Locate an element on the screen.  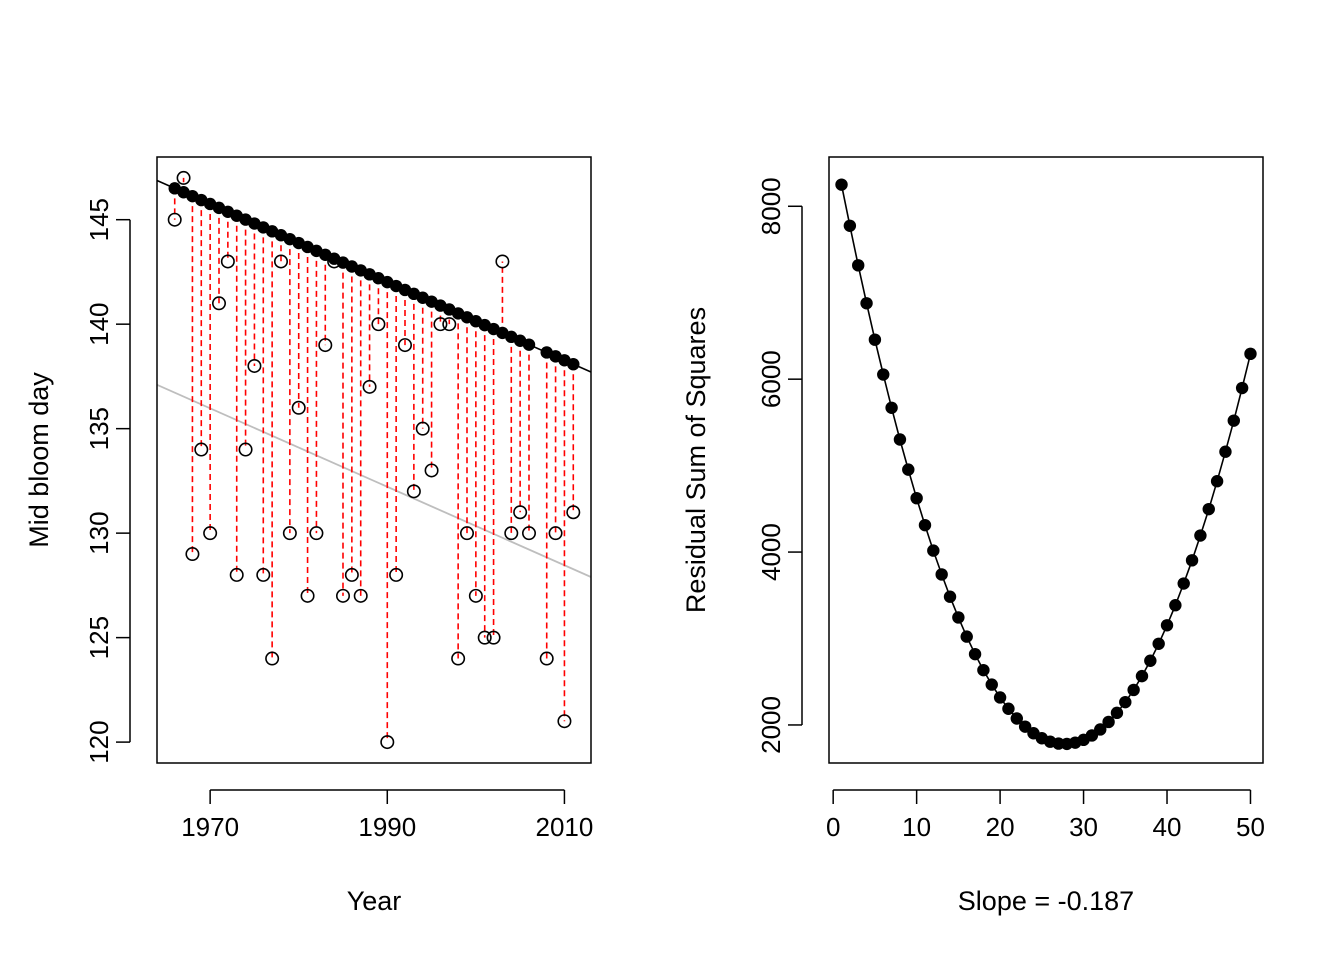
y-tick-label: 130 is located at coordinates (99, 532).